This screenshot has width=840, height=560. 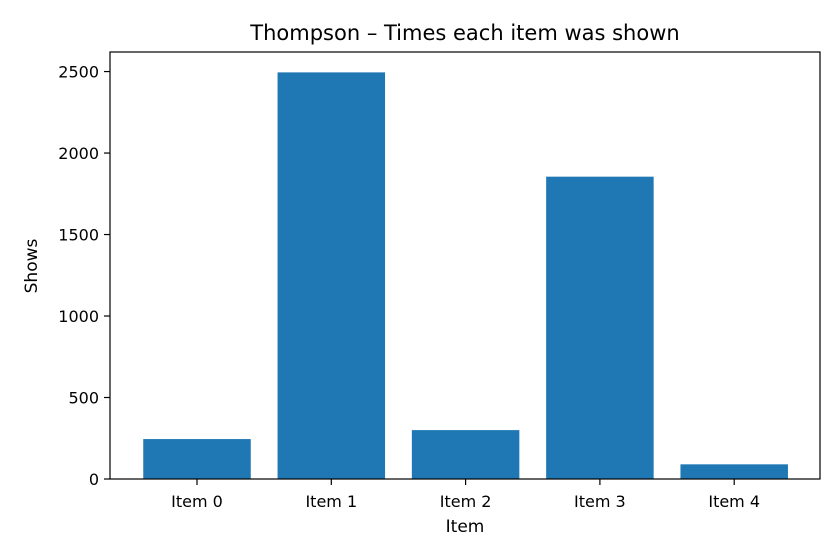 I want to click on y-tick-label-3: 1500, so click(x=78, y=235).